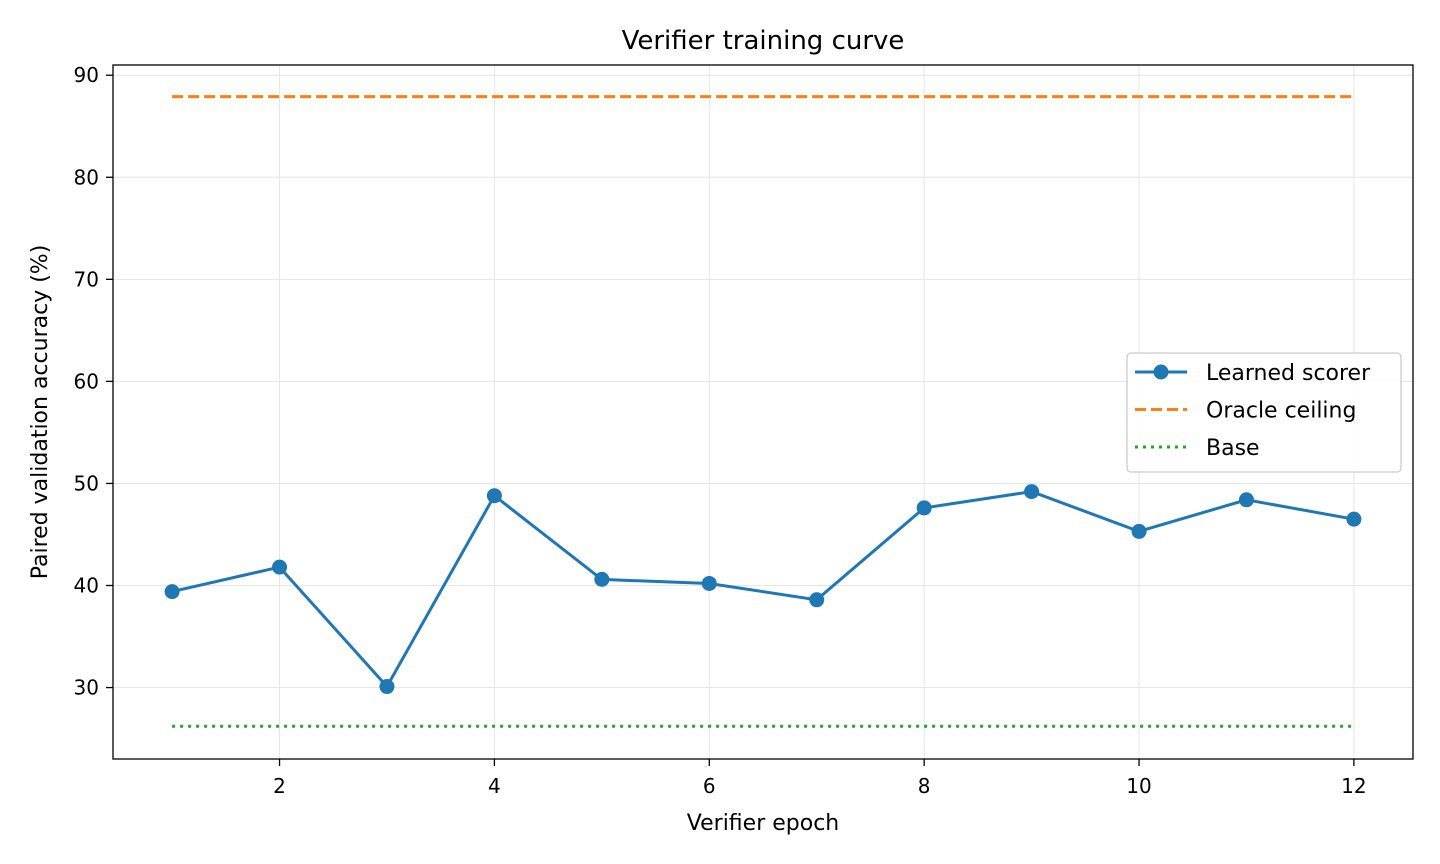 This screenshot has height=864, width=1440. What do you see at coordinates (40, 412) in the screenshot?
I see `y-axis-label: Paired validation accuracy (%)` at bounding box center [40, 412].